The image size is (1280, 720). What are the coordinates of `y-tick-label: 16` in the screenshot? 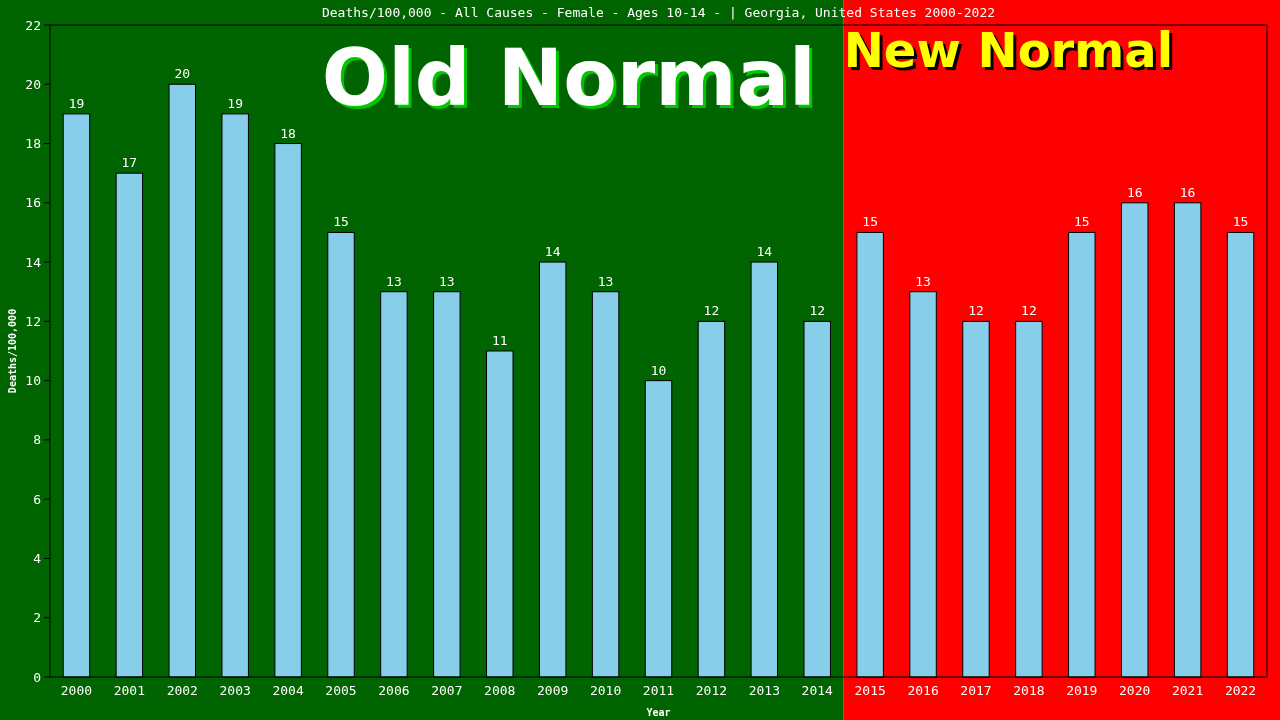 It's located at (33, 203).